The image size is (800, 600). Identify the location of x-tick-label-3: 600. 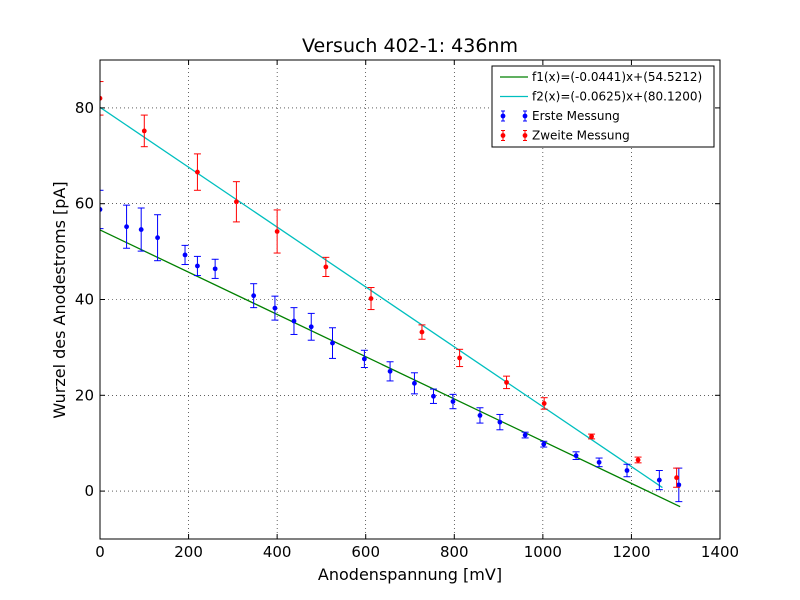
(365, 552).